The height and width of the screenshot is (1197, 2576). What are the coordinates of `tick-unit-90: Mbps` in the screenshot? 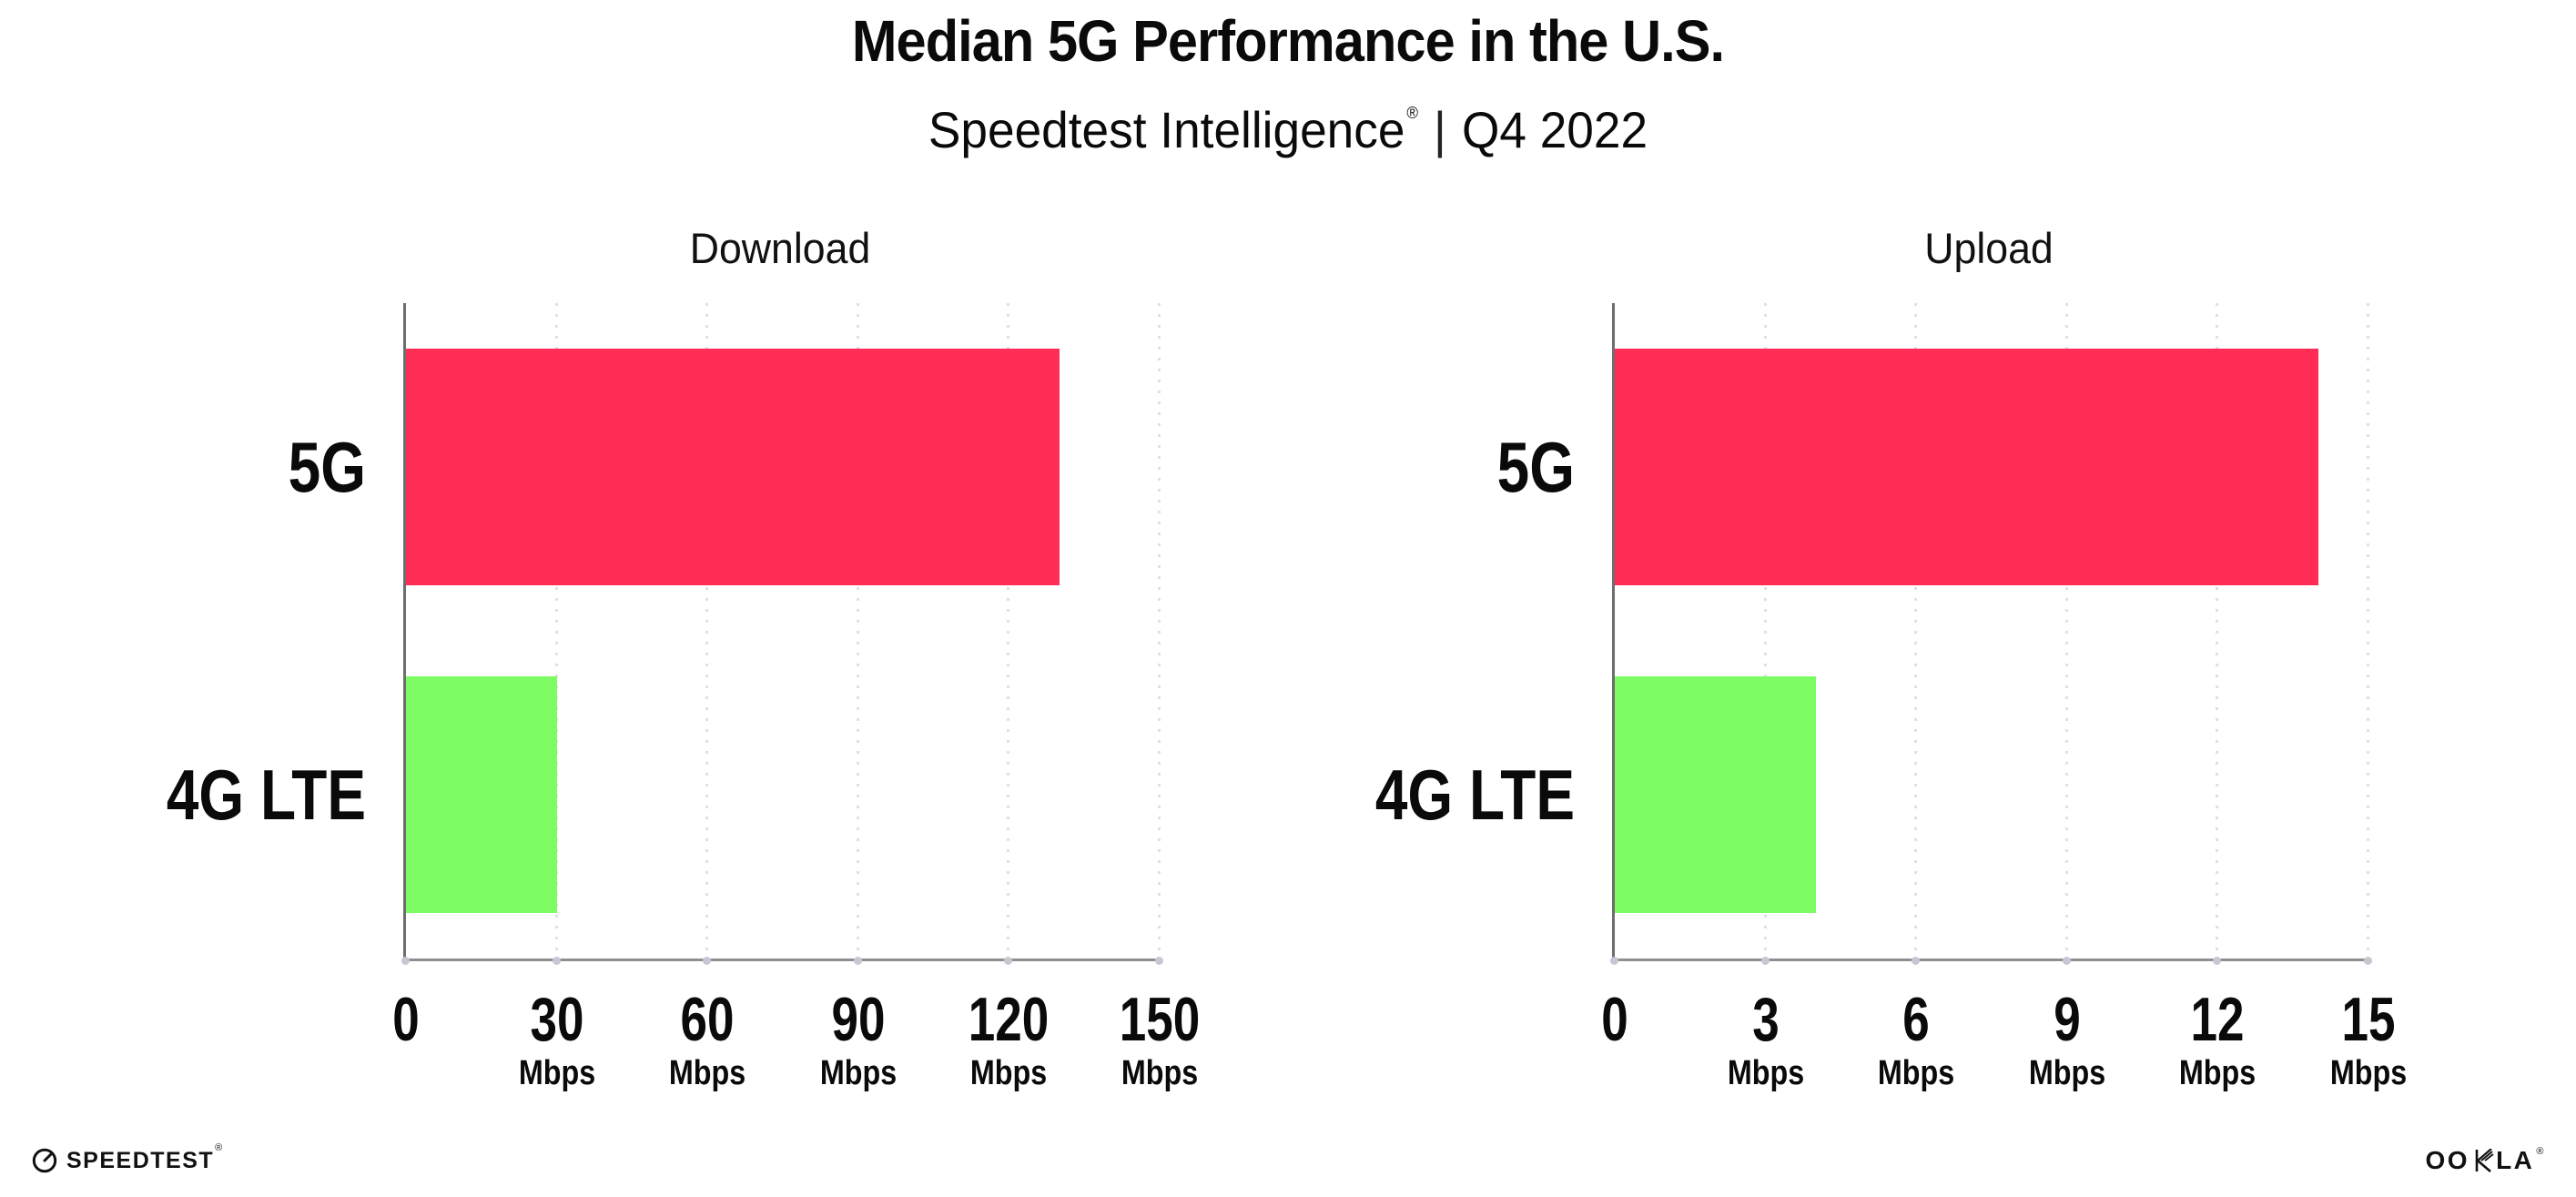 It's located at (858, 1073).